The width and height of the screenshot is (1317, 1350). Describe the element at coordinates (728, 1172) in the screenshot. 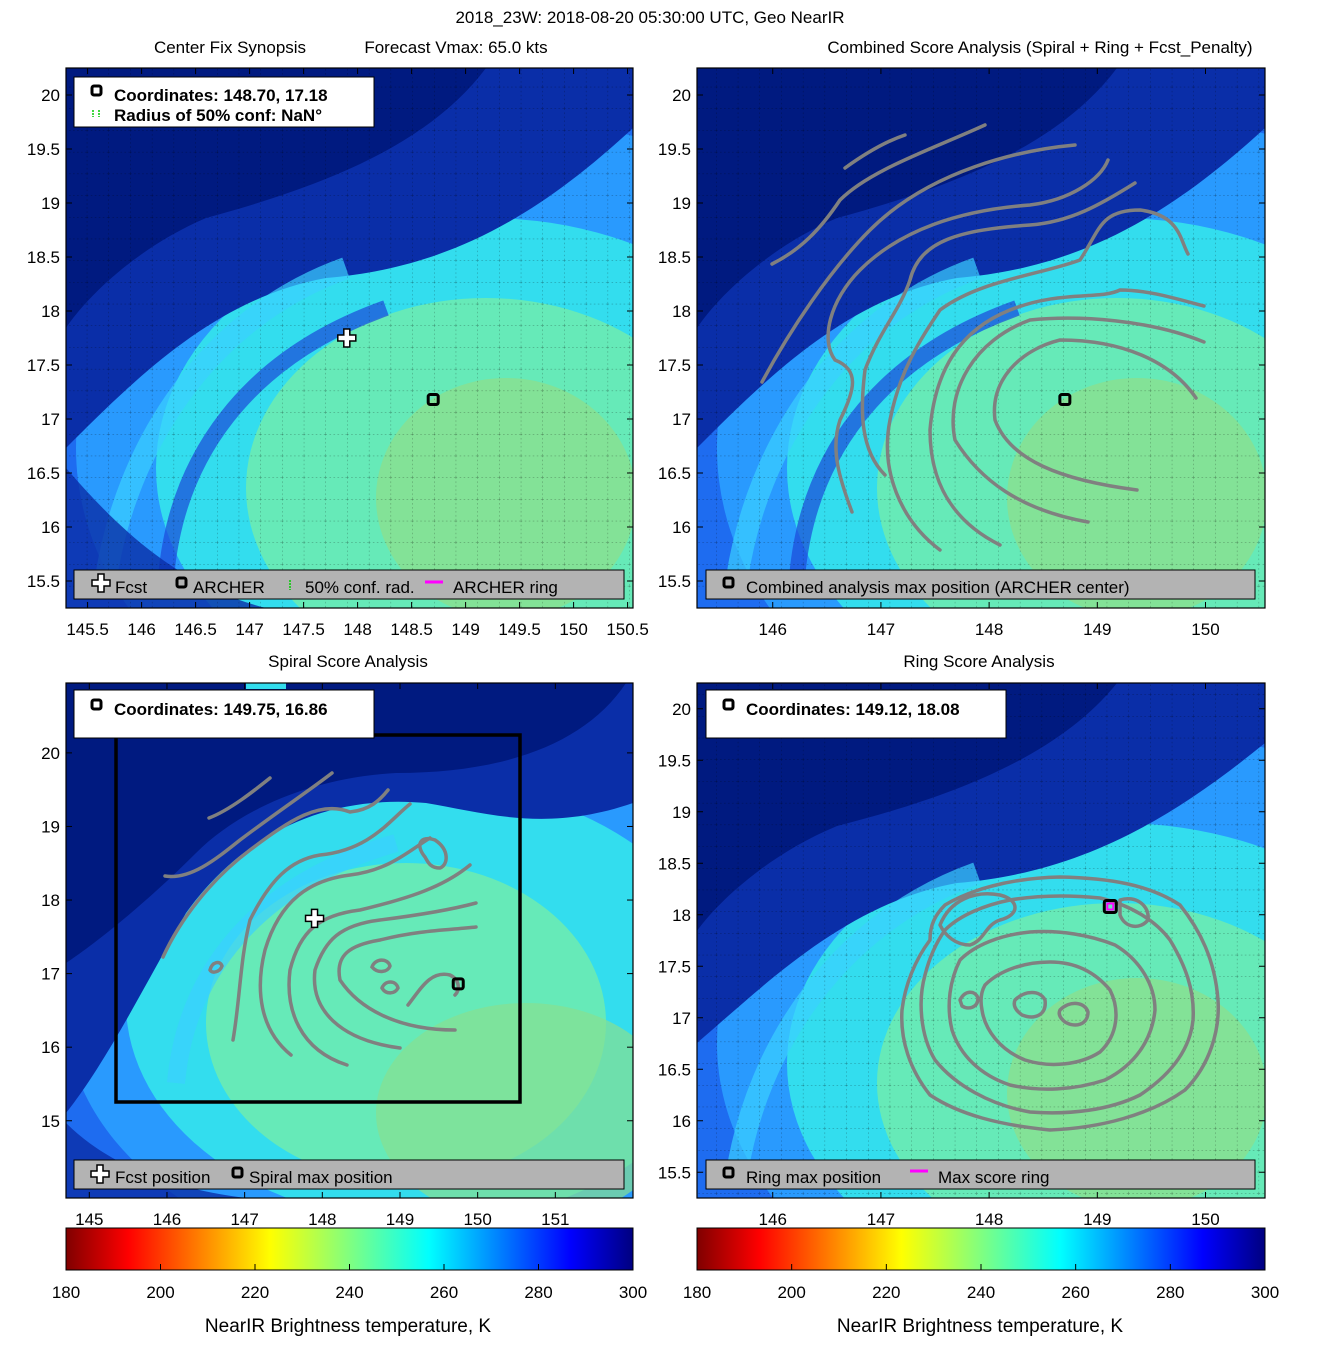

I see `ring-legend-icon` at that location.